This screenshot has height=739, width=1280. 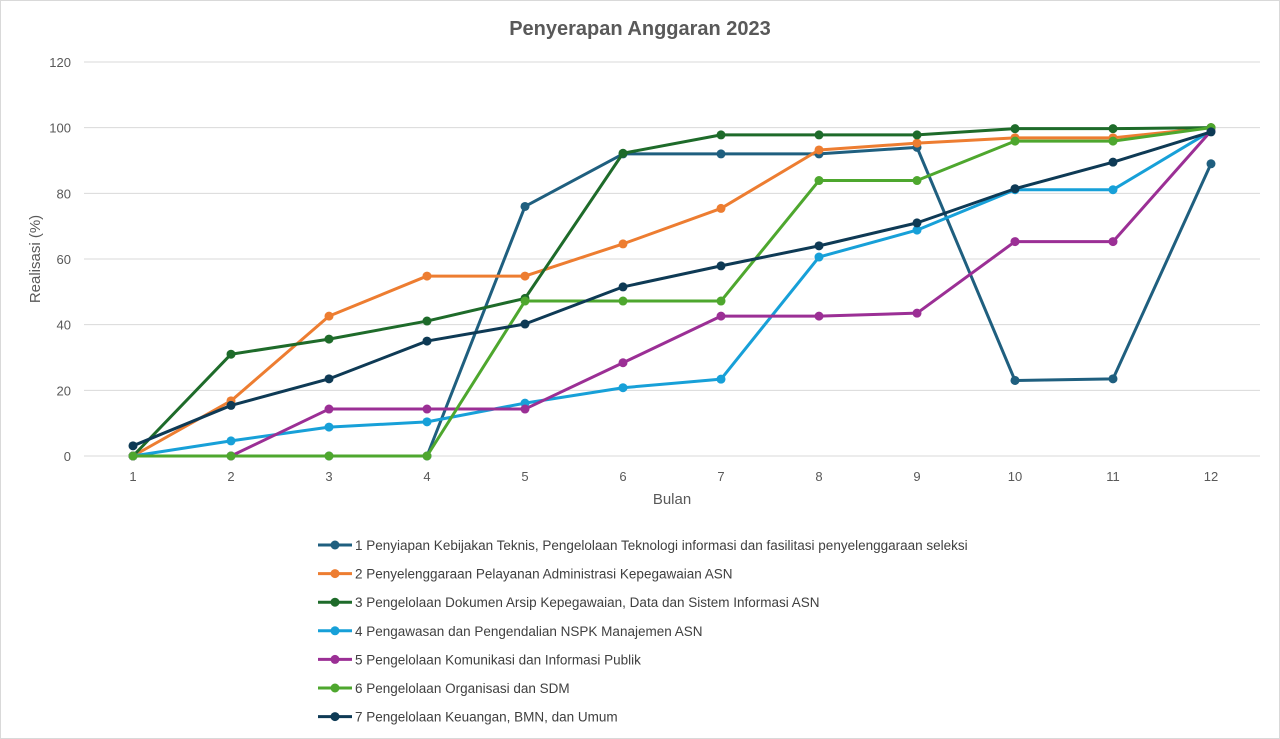 What do you see at coordinates (462, 688) in the screenshot?
I see `legend-label: 6 Pengelolaan Organisasi dan SDM` at bounding box center [462, 688].